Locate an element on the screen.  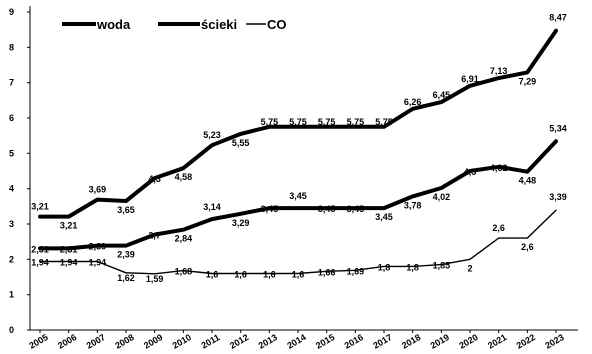
x-tick-label: 2007 is located at coordinates (96, 341).